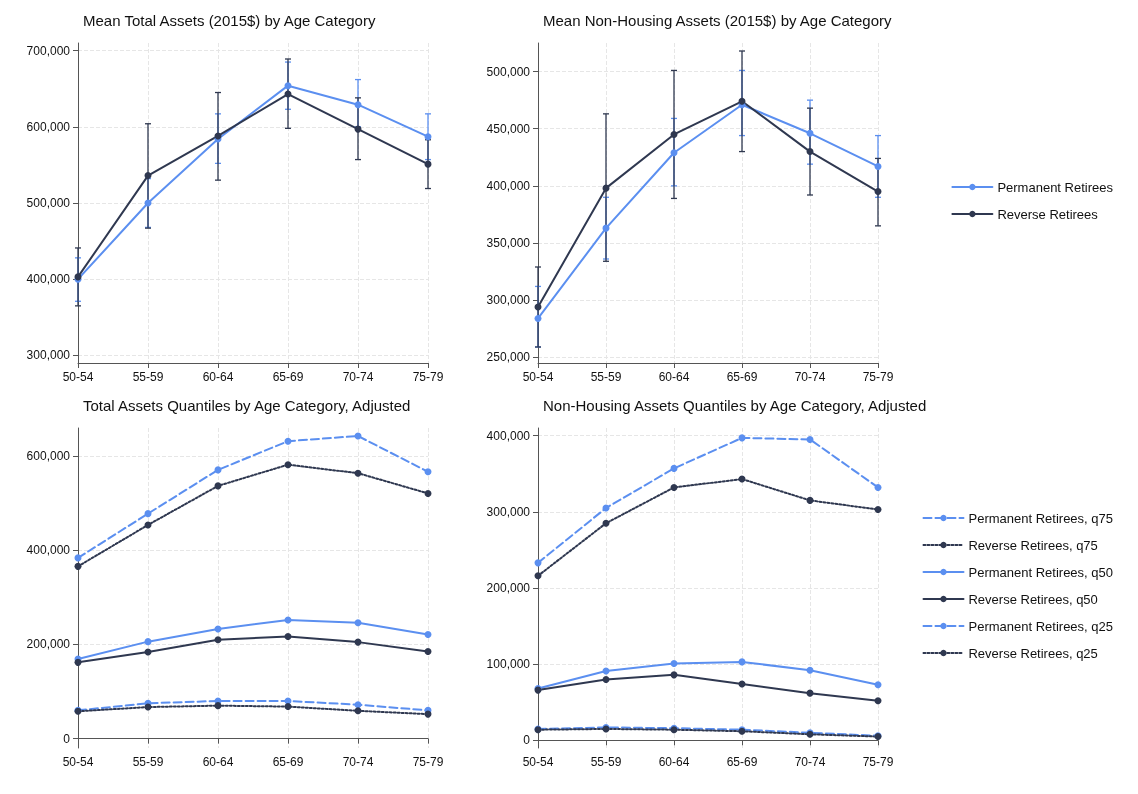  I want to click on y-tick-label: 100,000, so click(508, 664).